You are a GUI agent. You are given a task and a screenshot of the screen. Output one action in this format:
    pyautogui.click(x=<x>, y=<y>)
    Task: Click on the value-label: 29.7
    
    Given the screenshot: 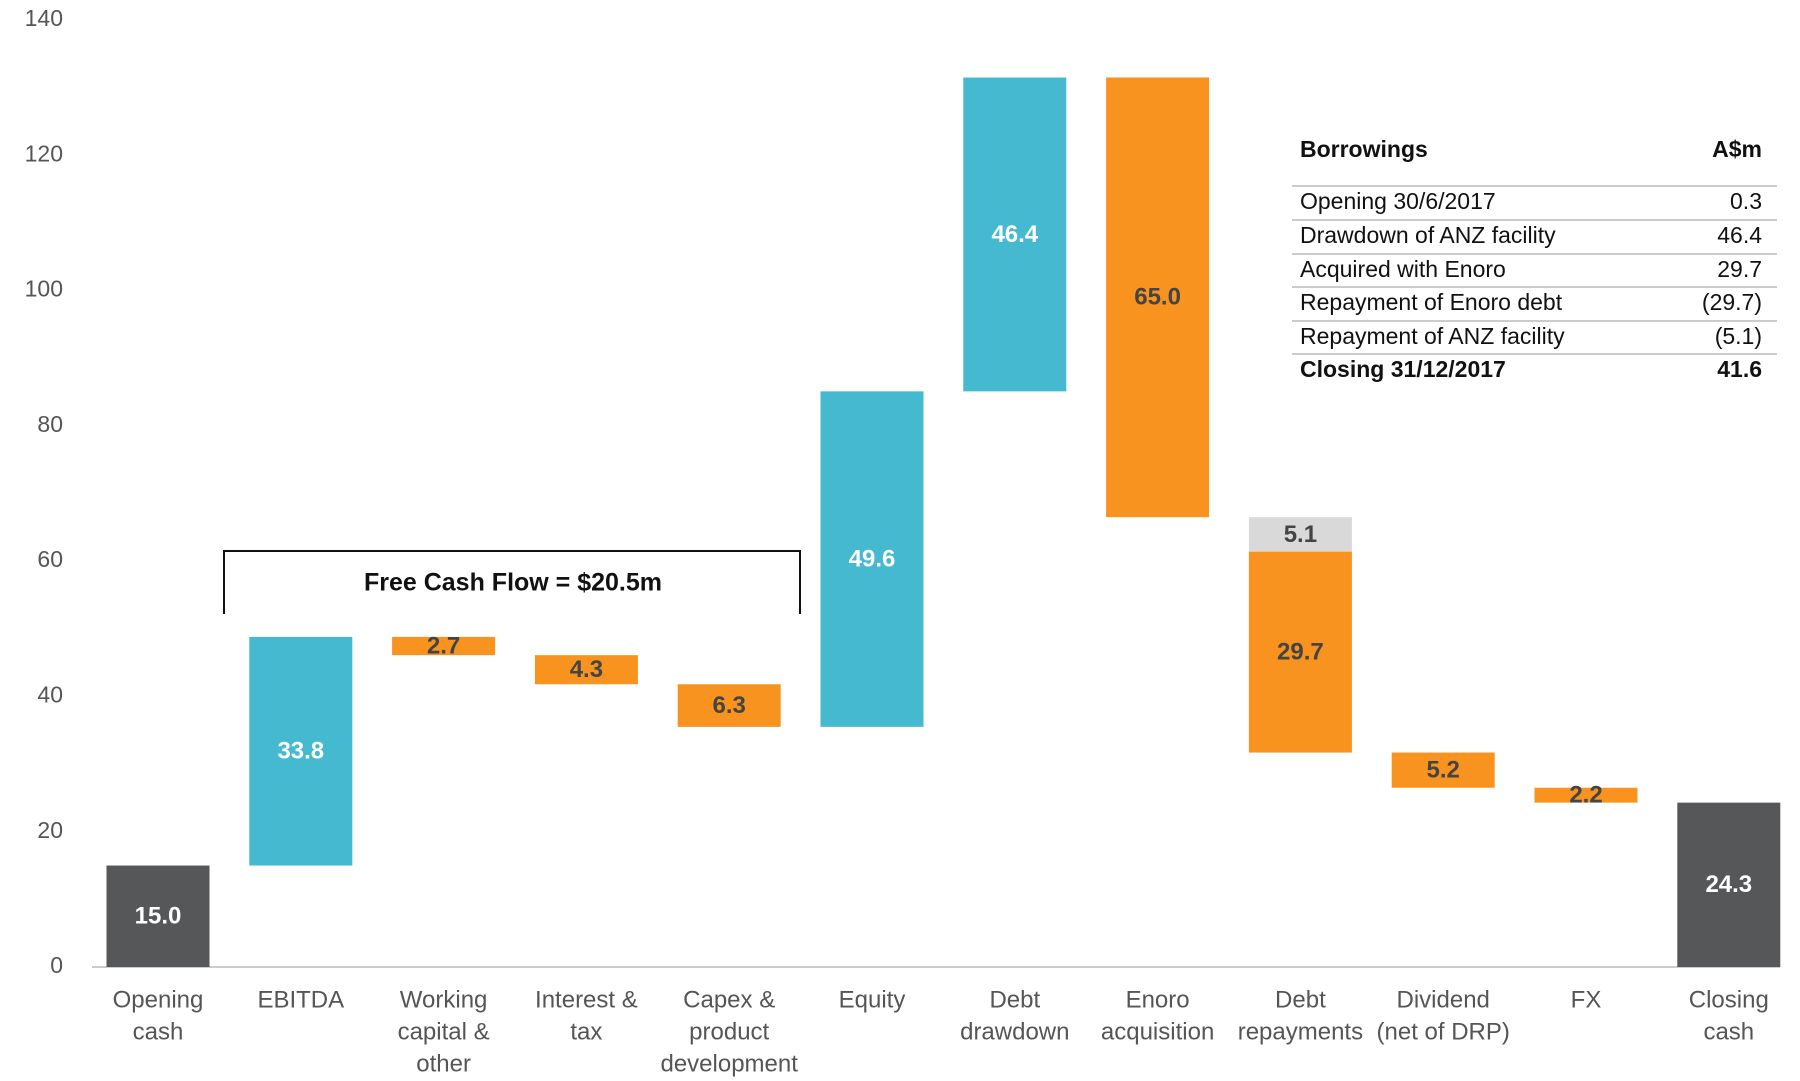 What is the action you would take?
    pyautogui.click(x=1300, y=651)
    